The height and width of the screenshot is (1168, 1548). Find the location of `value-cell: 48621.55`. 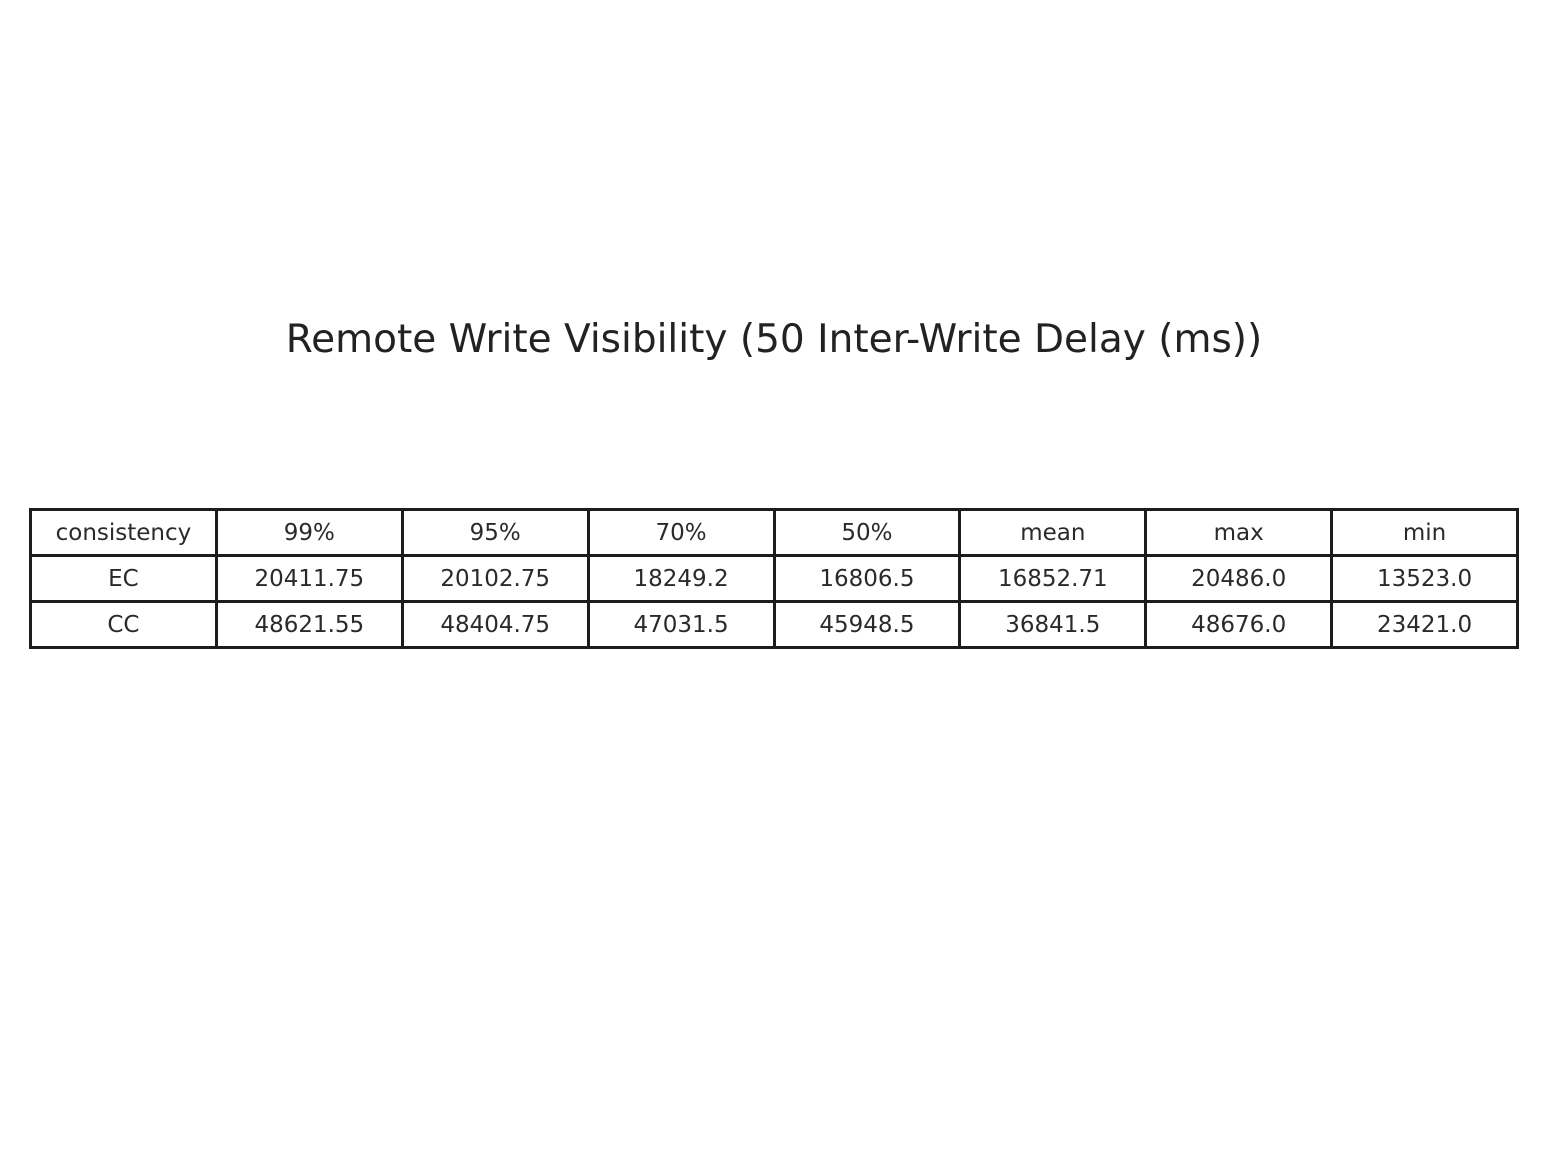

value-cell: 48621.55 is located at coordinates (309, 624).